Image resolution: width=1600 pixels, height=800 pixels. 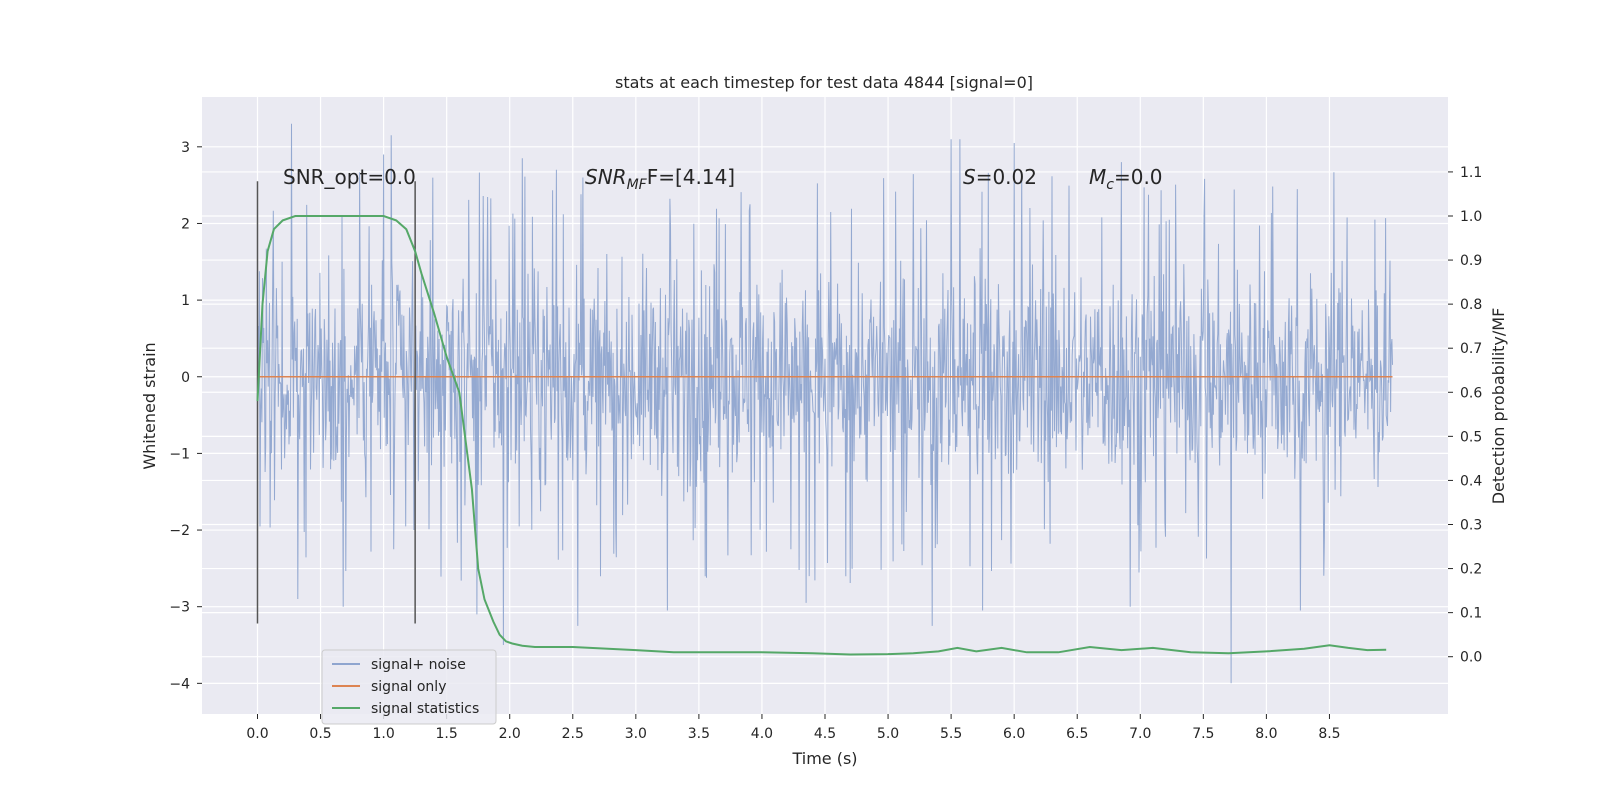 What do you see at coordinates (185, 378) in the screenshot?
I see `y-tick-label: 0` at bounding box center [185, 378].